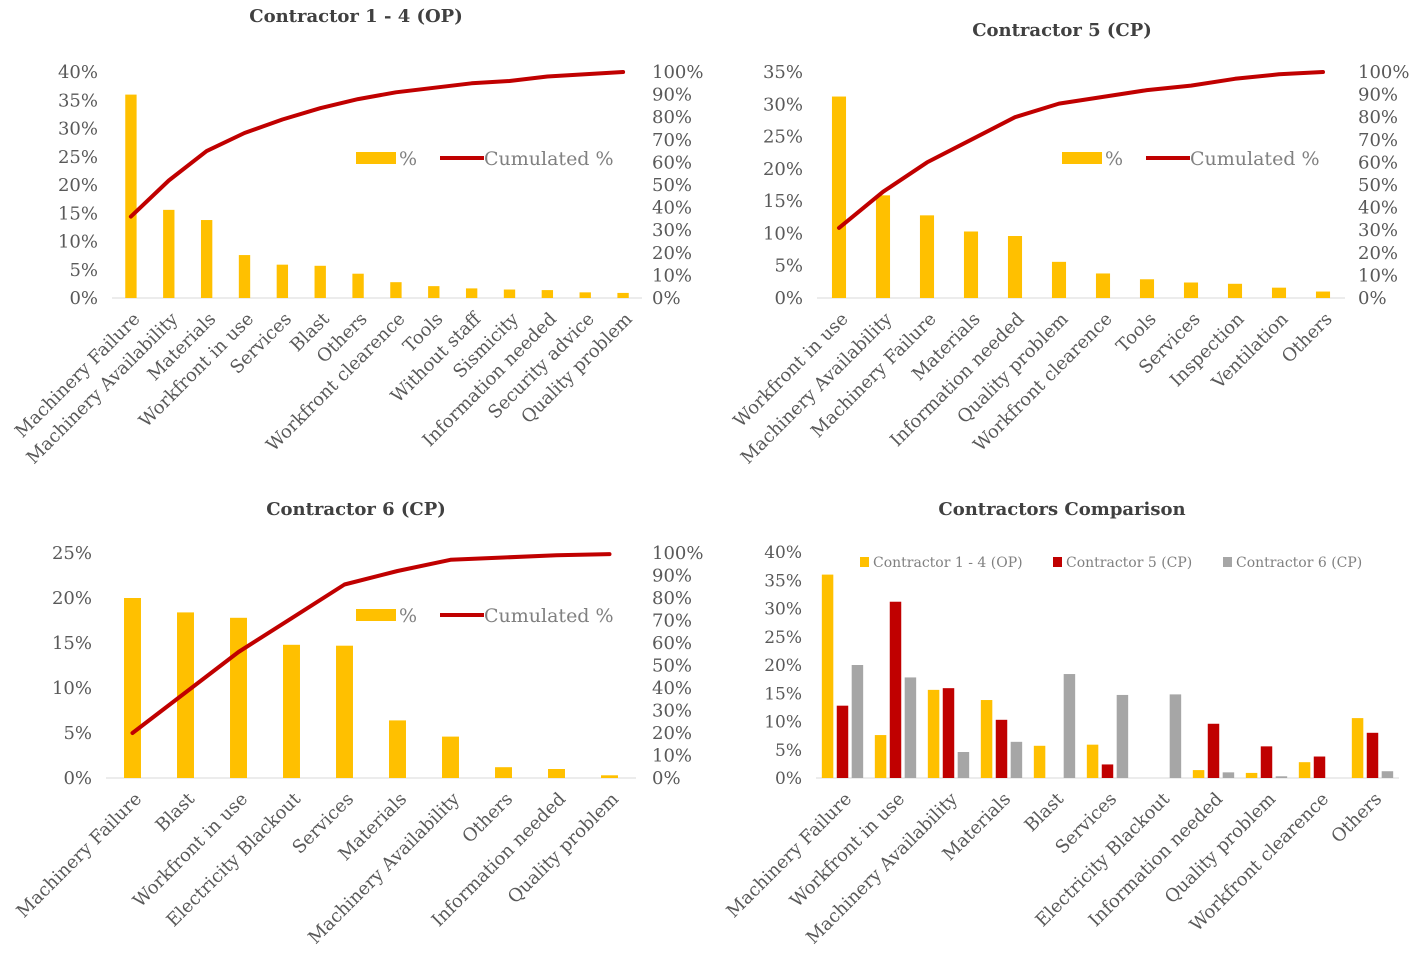  What do you see at coordinates (356, 509) in the screenshot?
I see `chart-title: Contractor 6 (CP)` at bounding box center [356, 509].